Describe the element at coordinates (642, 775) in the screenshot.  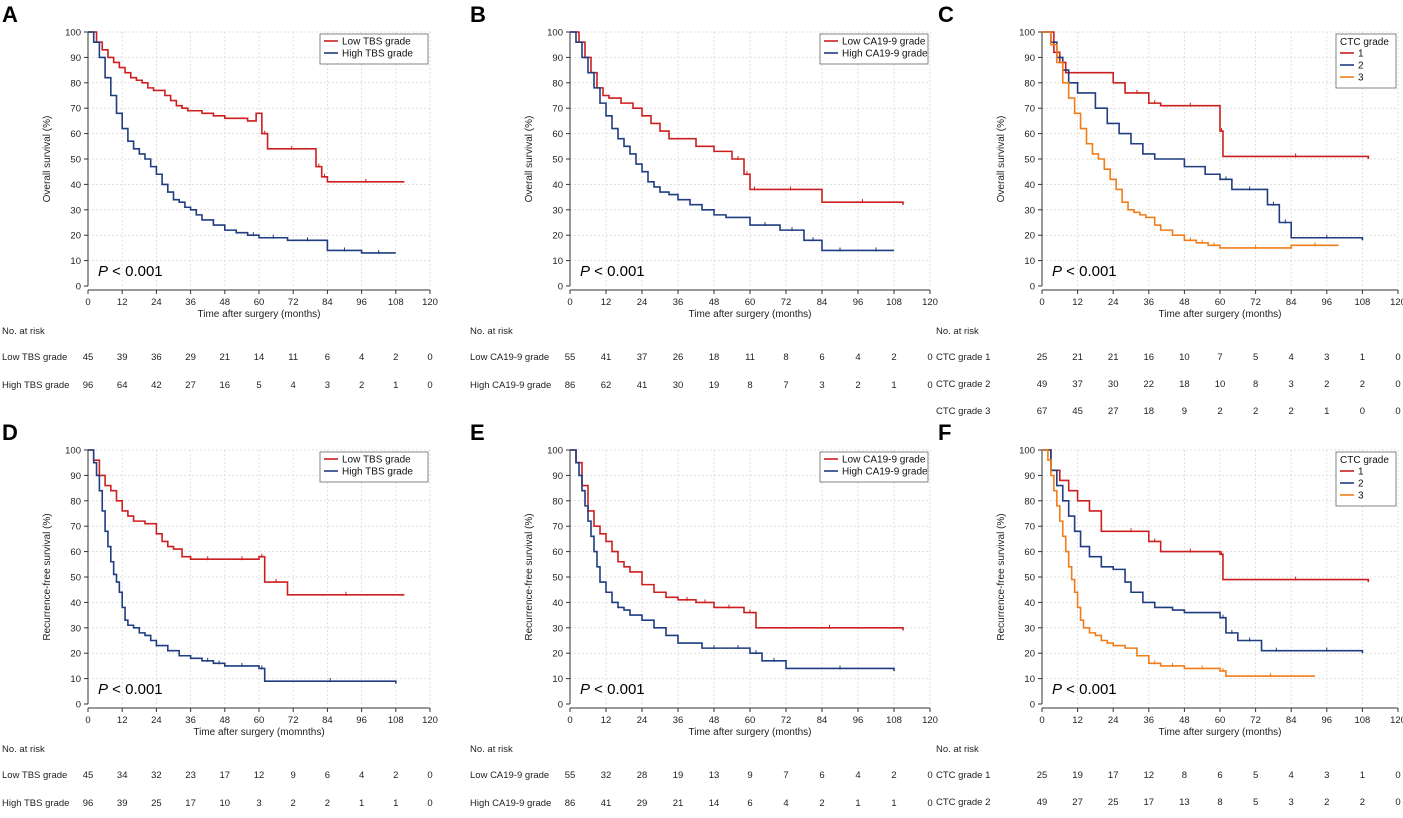
I see `risk-count: 28` at that location.